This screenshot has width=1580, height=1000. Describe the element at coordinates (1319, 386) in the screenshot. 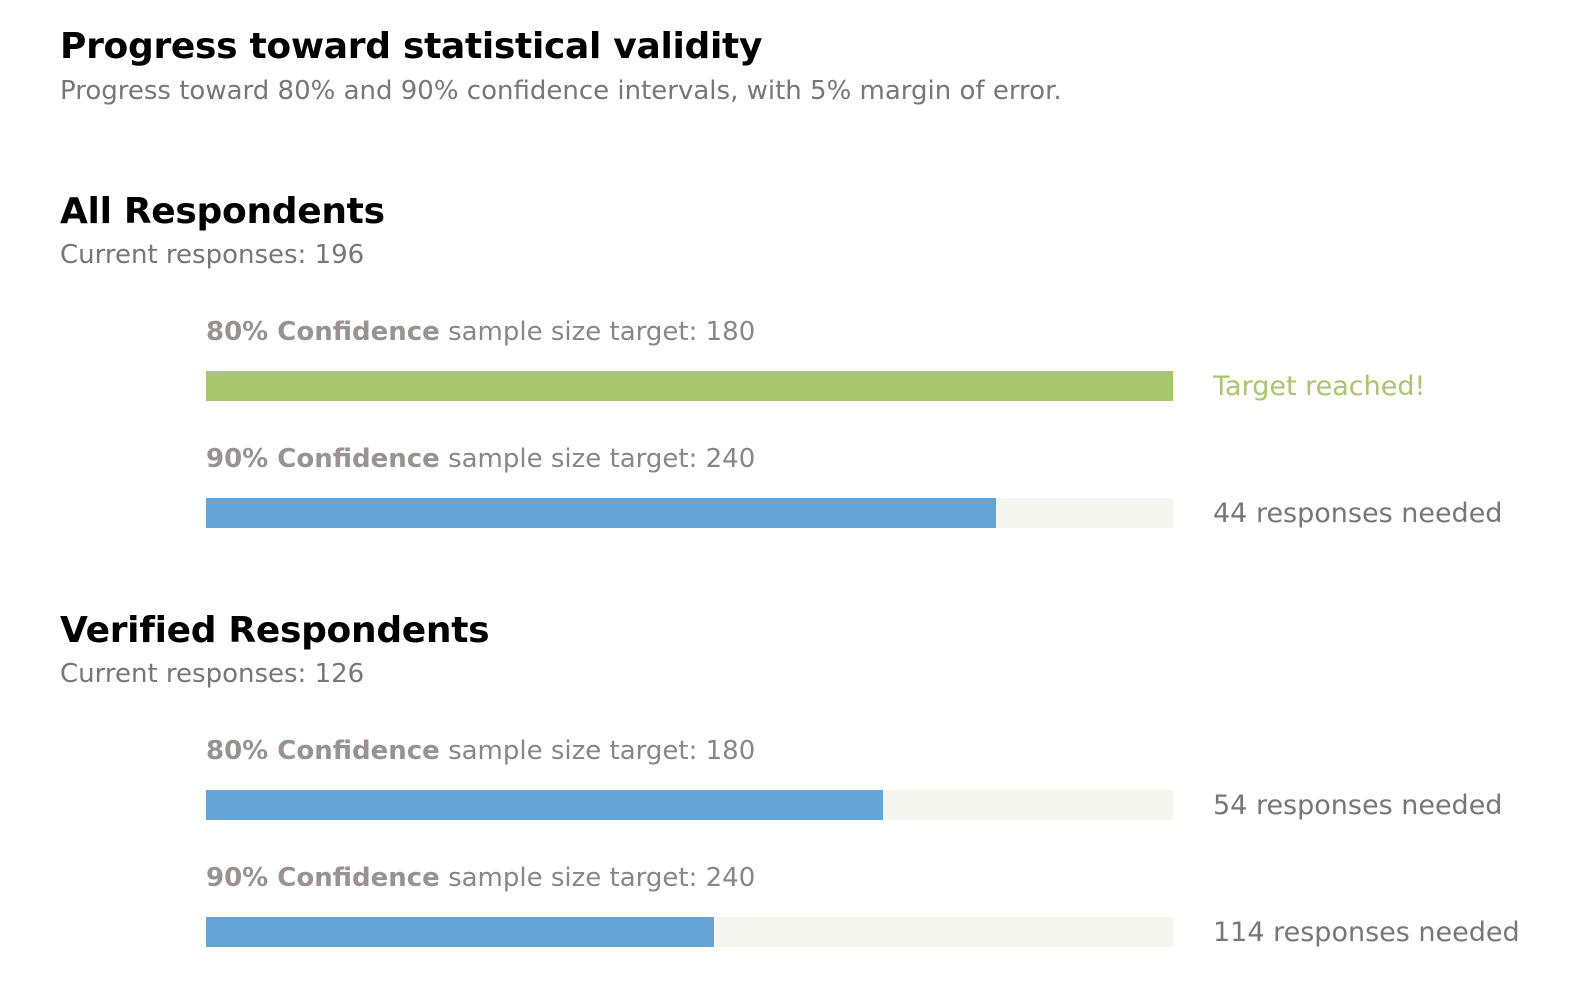

I see `target-status: Target reached!` at that location.